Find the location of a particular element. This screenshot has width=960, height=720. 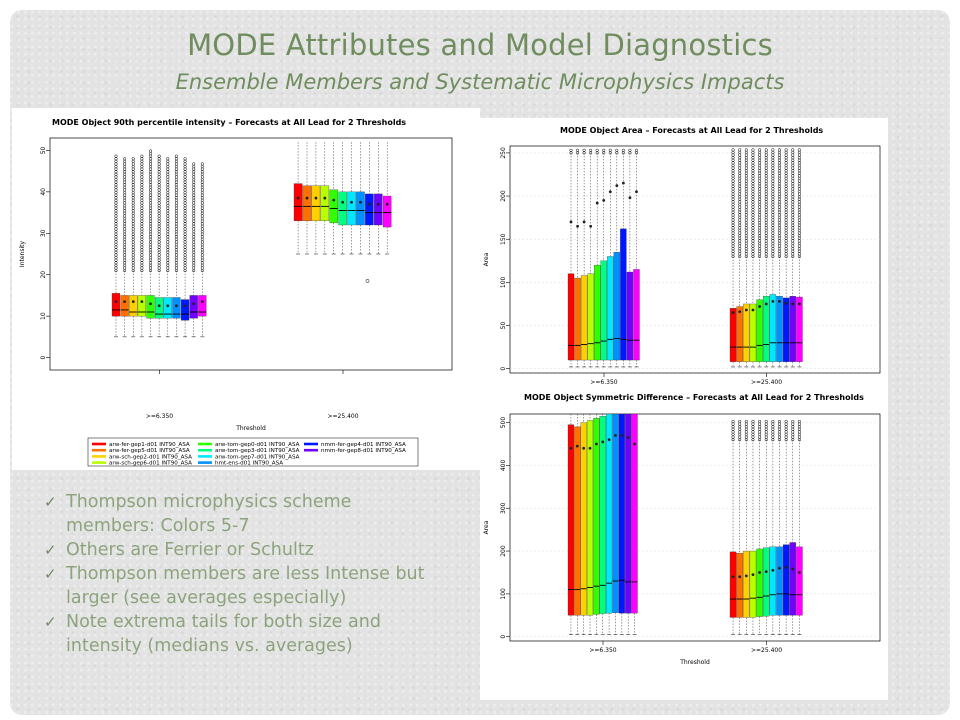

bullet-item: ✓ Others are Ferrier or Schultz is located at coordinates (179, 550).